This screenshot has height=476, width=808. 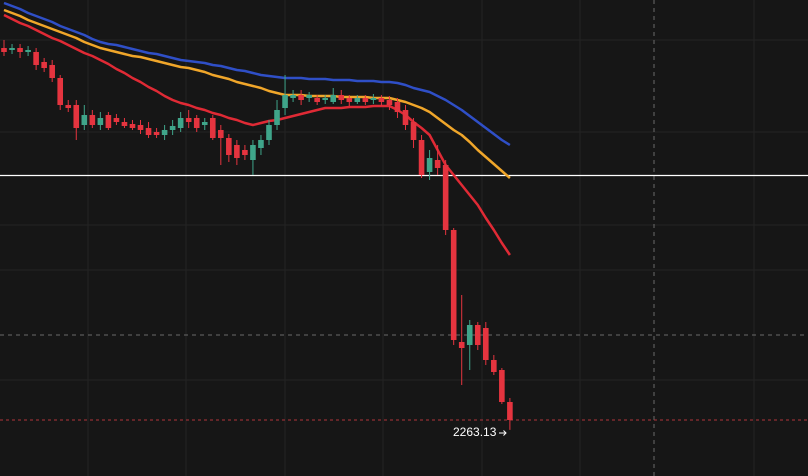 What do you see at coordinates (503, 433) in the screenshot?
I see `arrow-icon` at bounding box center [503, 433].